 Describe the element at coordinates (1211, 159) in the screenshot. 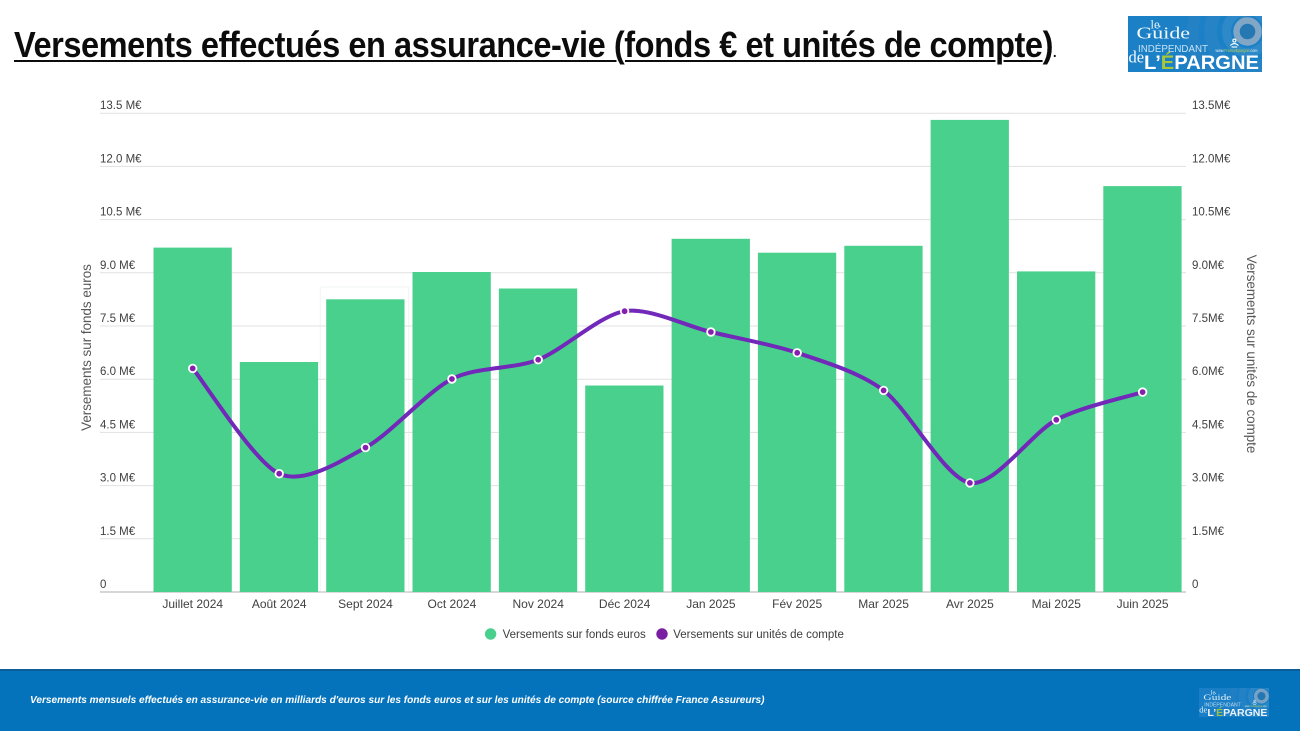

I see `svg-text: 12.0M€` at that location.